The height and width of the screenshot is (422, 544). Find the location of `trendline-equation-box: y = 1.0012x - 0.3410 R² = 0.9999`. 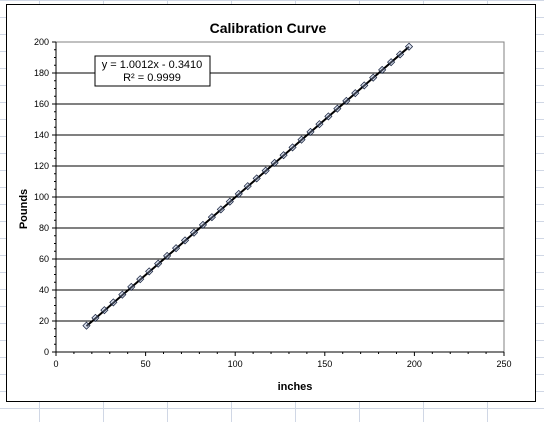

trendline-equation-box: y = 1.0012x - 0.3410 R² = 0.9999 is located at coordinates (152, 71).